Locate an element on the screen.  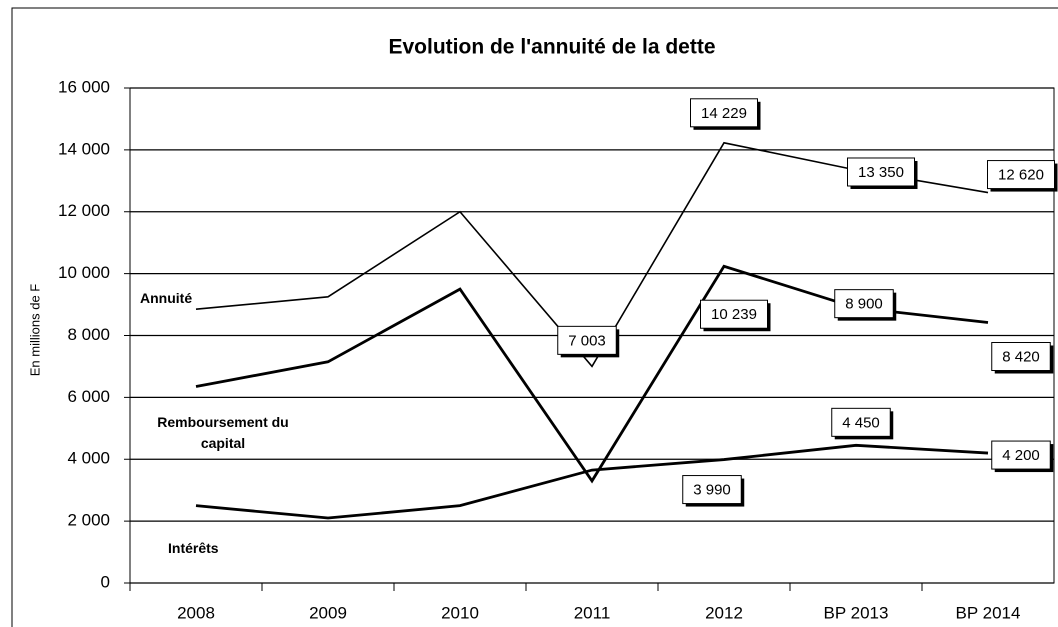
data-label: 3 990 is located at coordinates (712, 490).